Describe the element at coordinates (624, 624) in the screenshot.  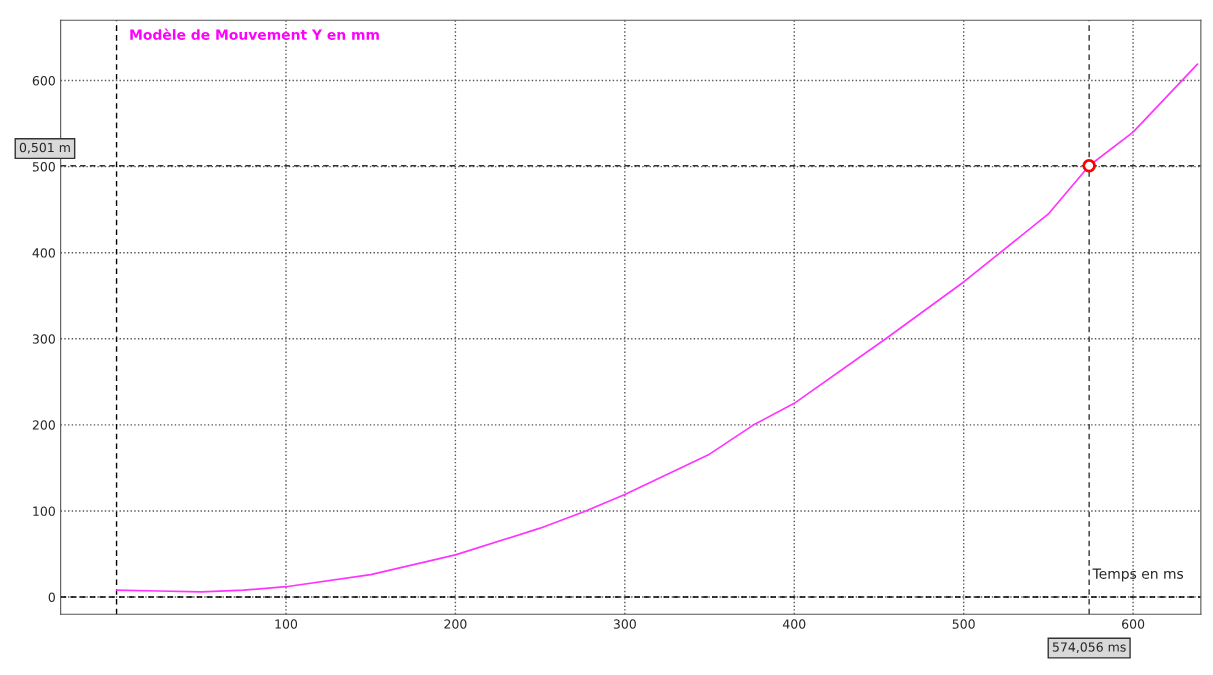
I see `x-tick-label: 300` at that location.